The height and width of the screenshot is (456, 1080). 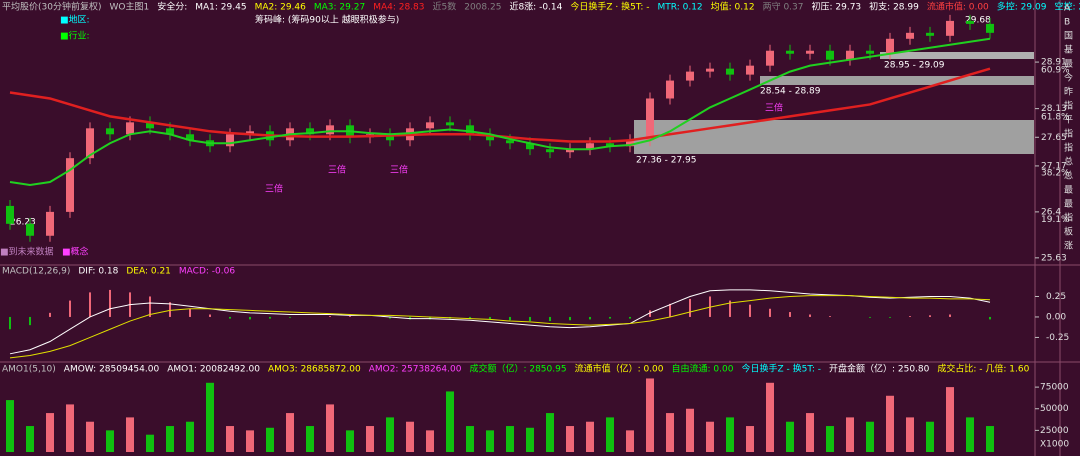 What do you see at coordinates (1067, 23) in the screenshot?
I see `sidebar-item: B` at bounding box center [1067, 23].